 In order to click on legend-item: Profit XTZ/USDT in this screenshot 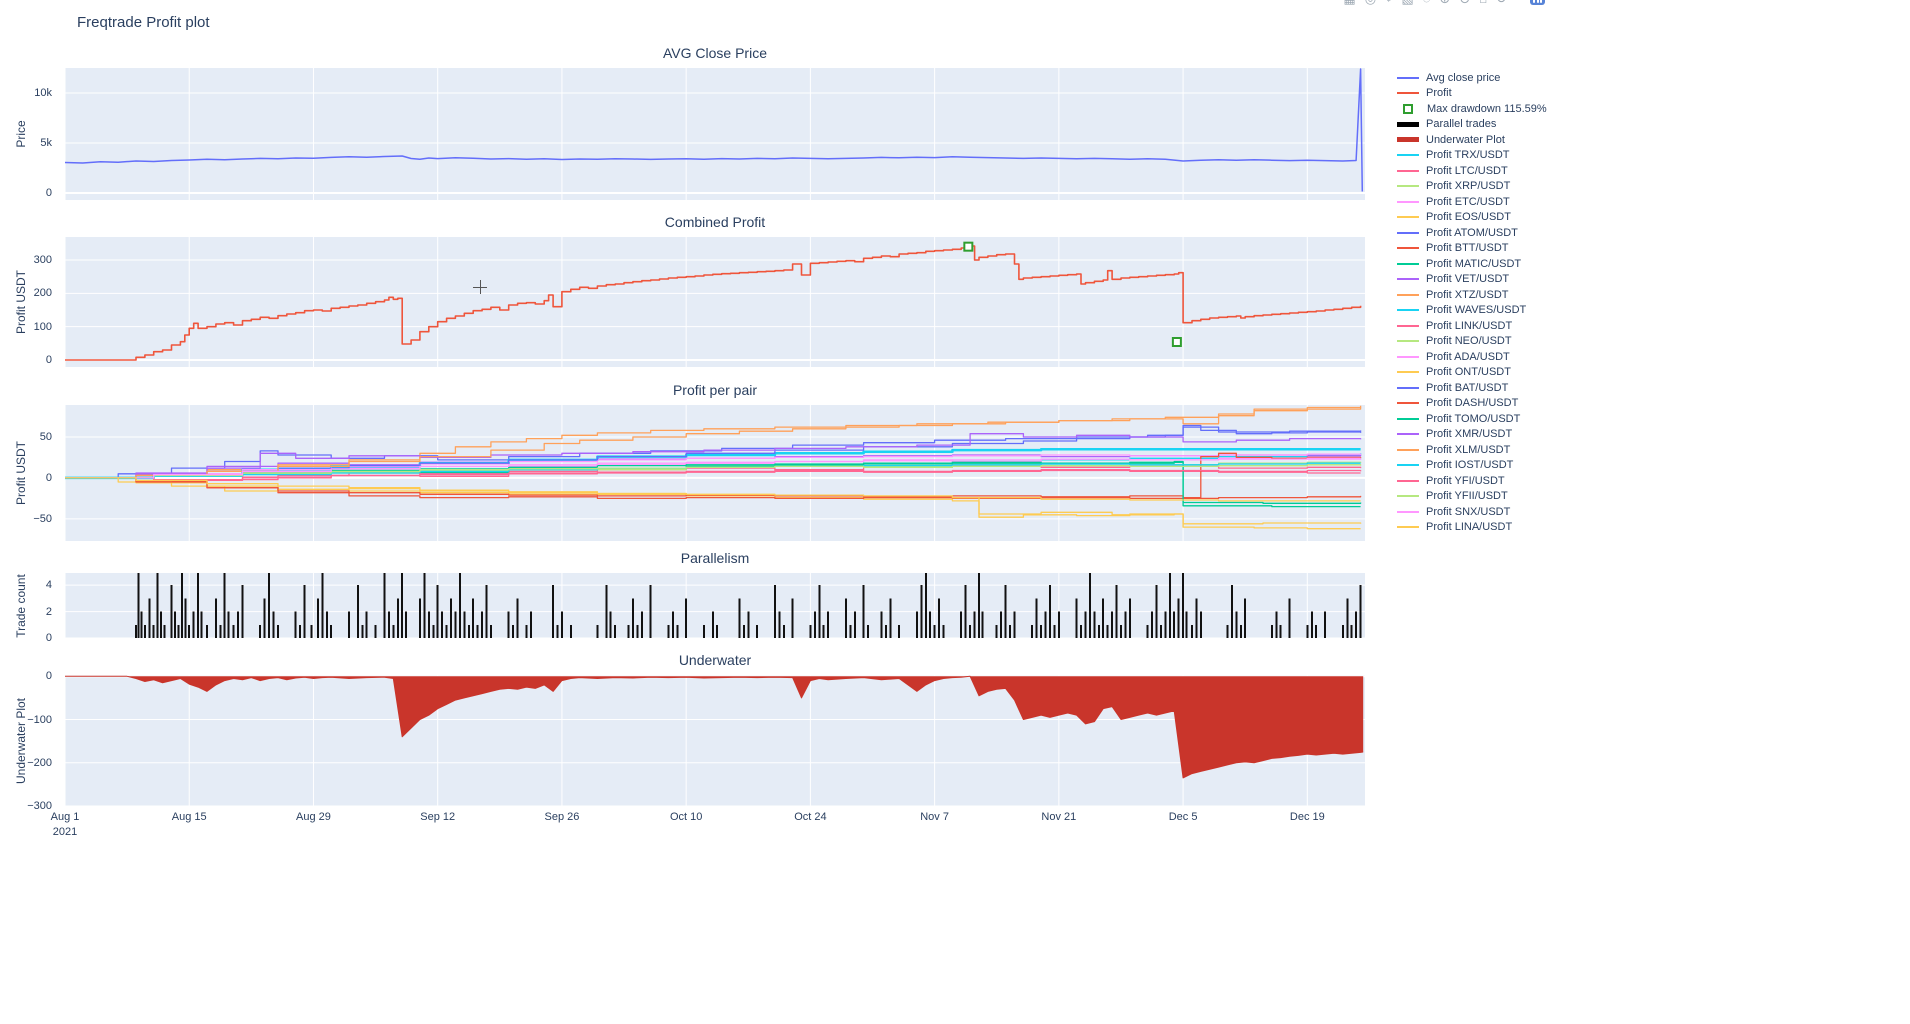, I will do `click(1472, 295)`.